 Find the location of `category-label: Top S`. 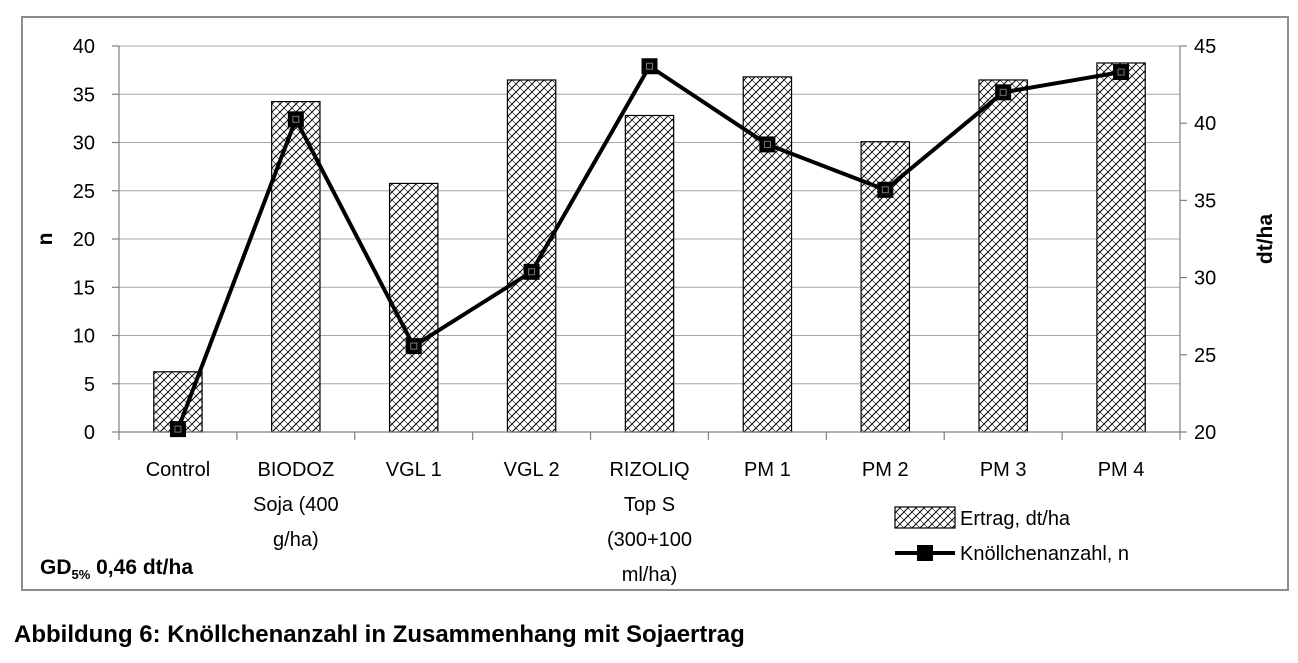

category-label: Top S is located at coordinates (649, 505).